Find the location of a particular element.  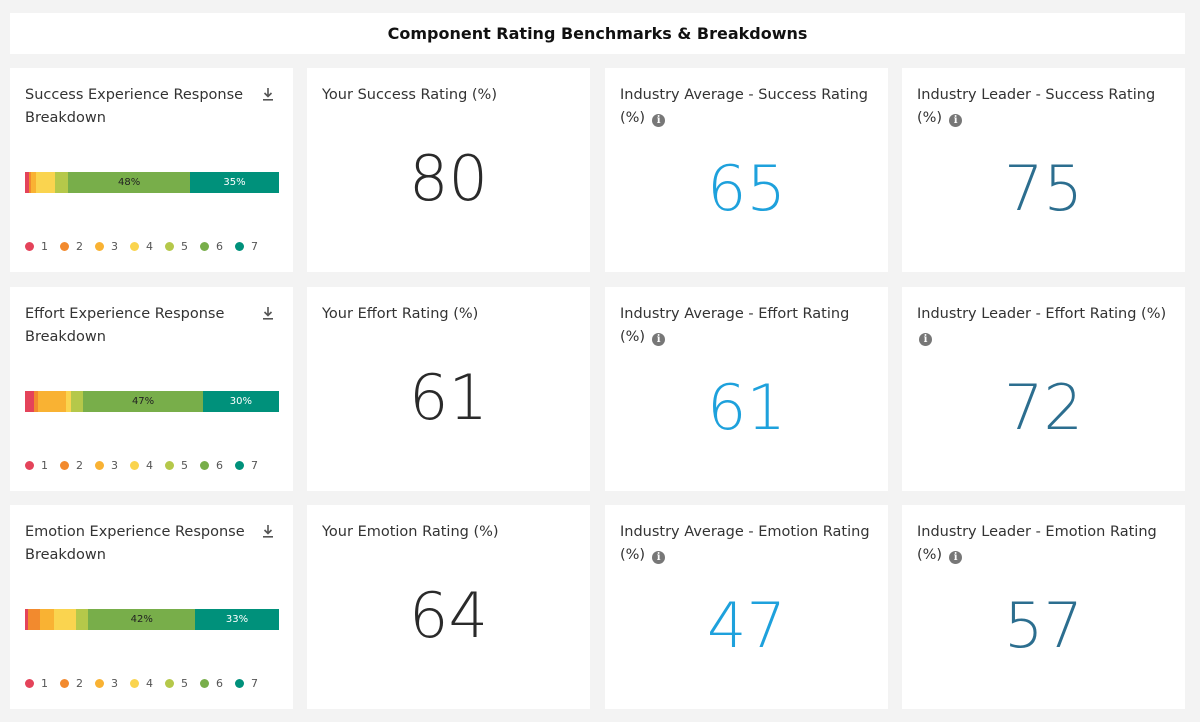

emotion-yours-title: Your Emotion Rating (%) is located at coordinates (449, 532).